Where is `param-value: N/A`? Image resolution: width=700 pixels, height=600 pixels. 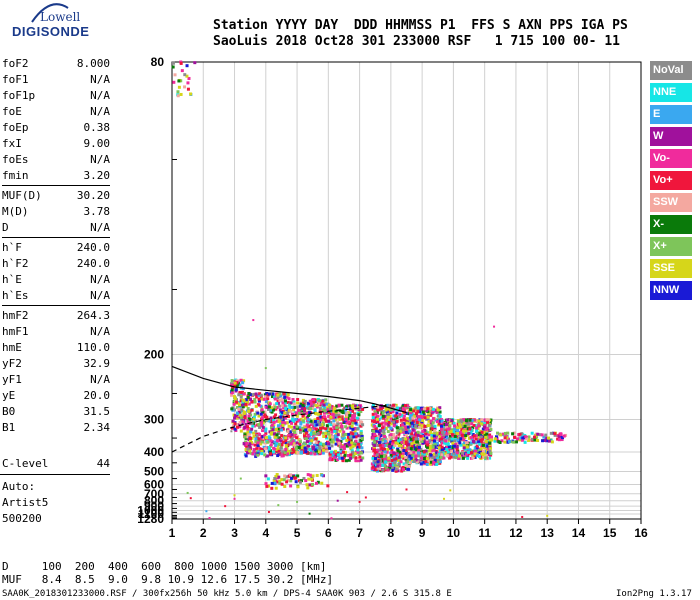 param-value: N/A is located at coordinates (100, 111).